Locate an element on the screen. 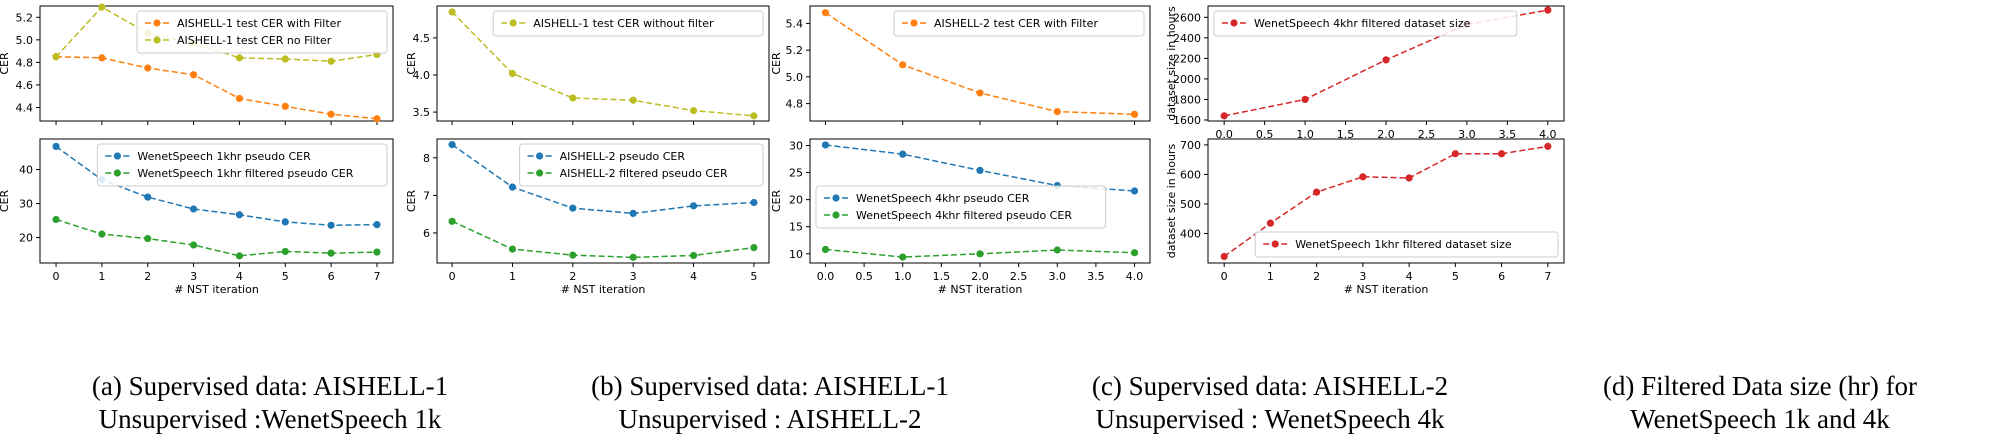 The image size is (2016, 447). x-tick-label: 3.0 is located at coordinates (1467, 134).